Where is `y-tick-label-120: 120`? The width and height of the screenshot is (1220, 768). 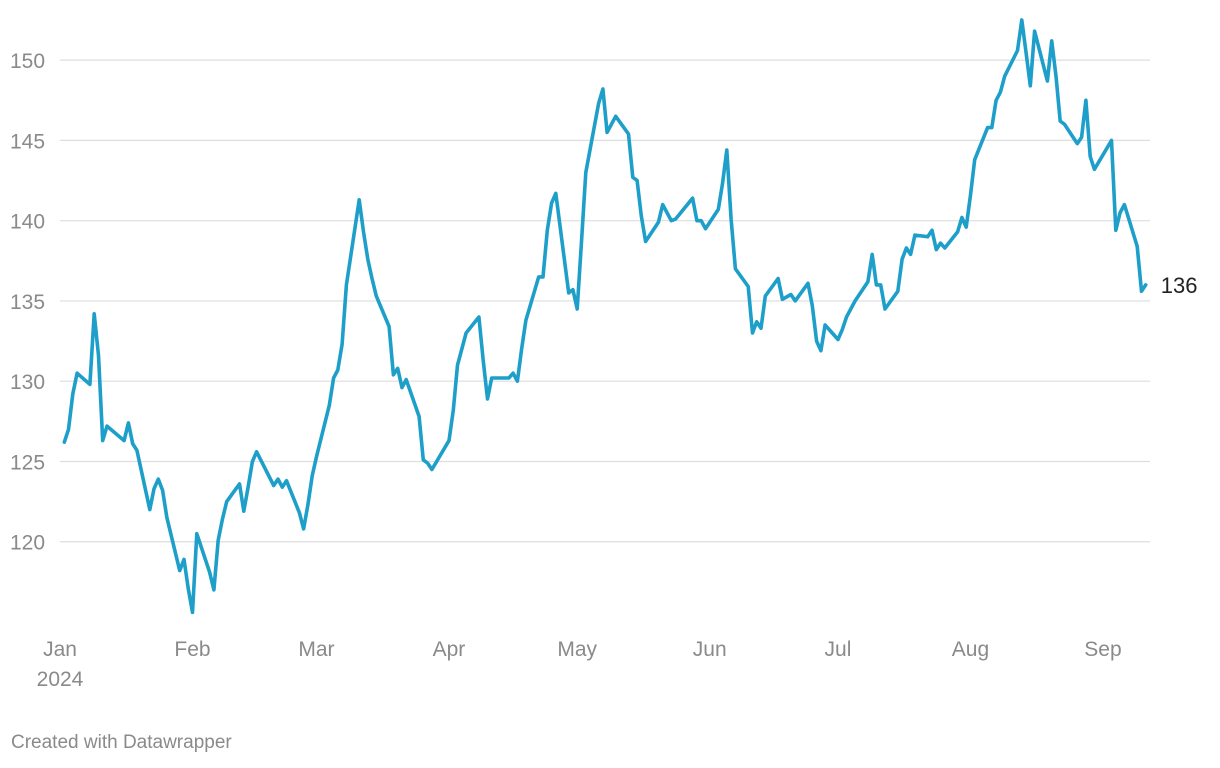 y-tick-label-120: 120 is located at coordinates (27, 543).